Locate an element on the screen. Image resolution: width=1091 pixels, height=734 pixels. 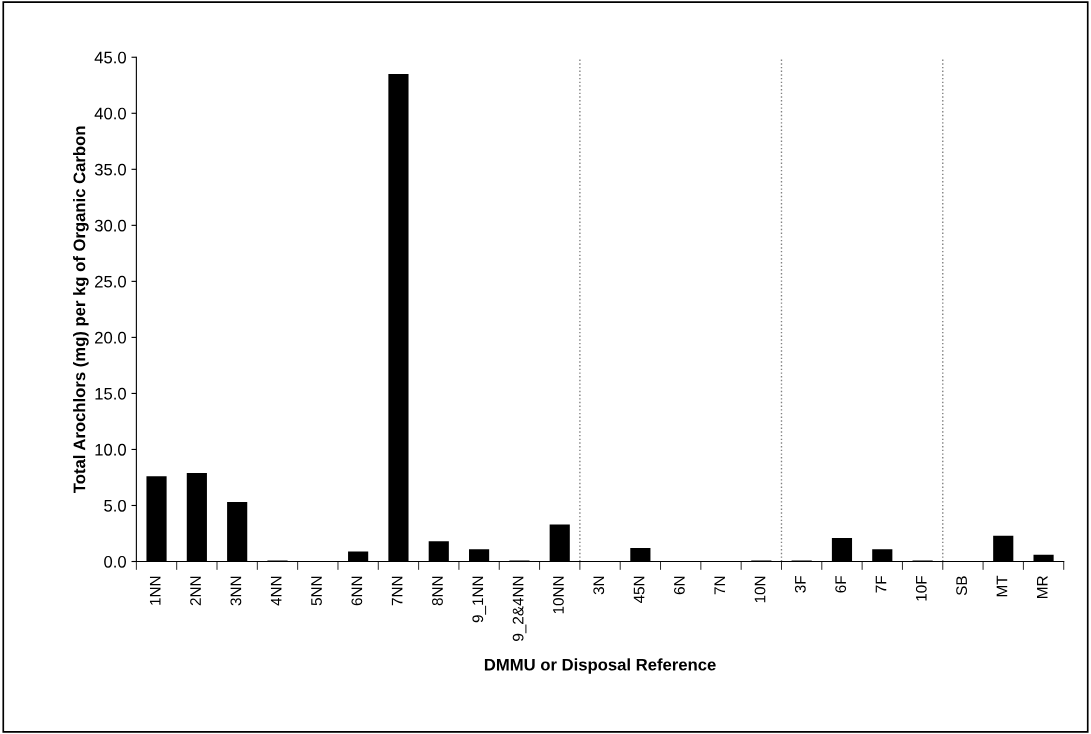
x-tick-label: 3F is located at coordinates (800, 584).